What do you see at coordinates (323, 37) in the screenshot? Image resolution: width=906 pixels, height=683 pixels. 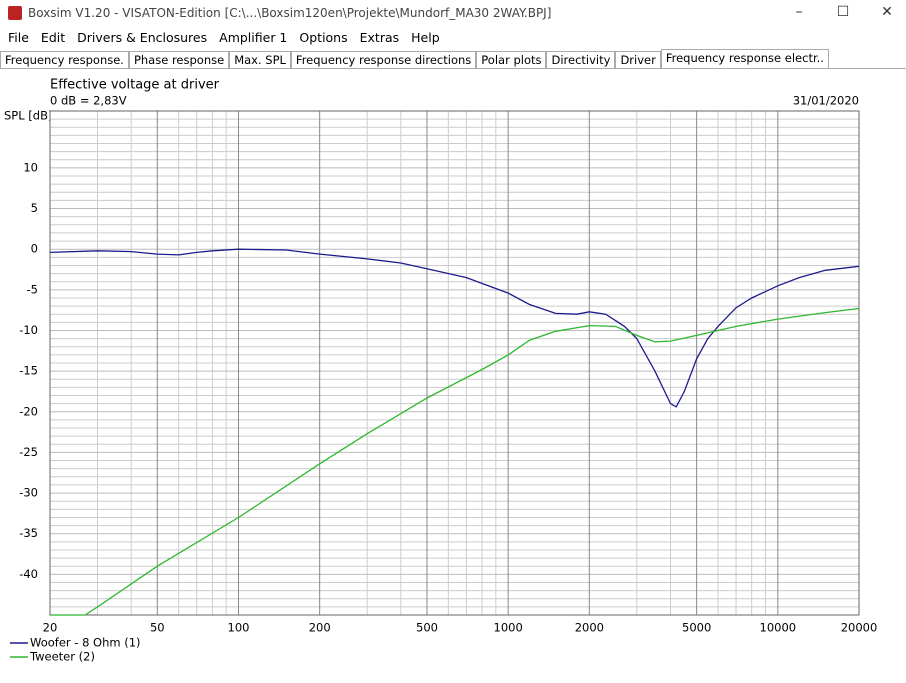 I see `menu-item: Options` at bounding box center [323, 37].